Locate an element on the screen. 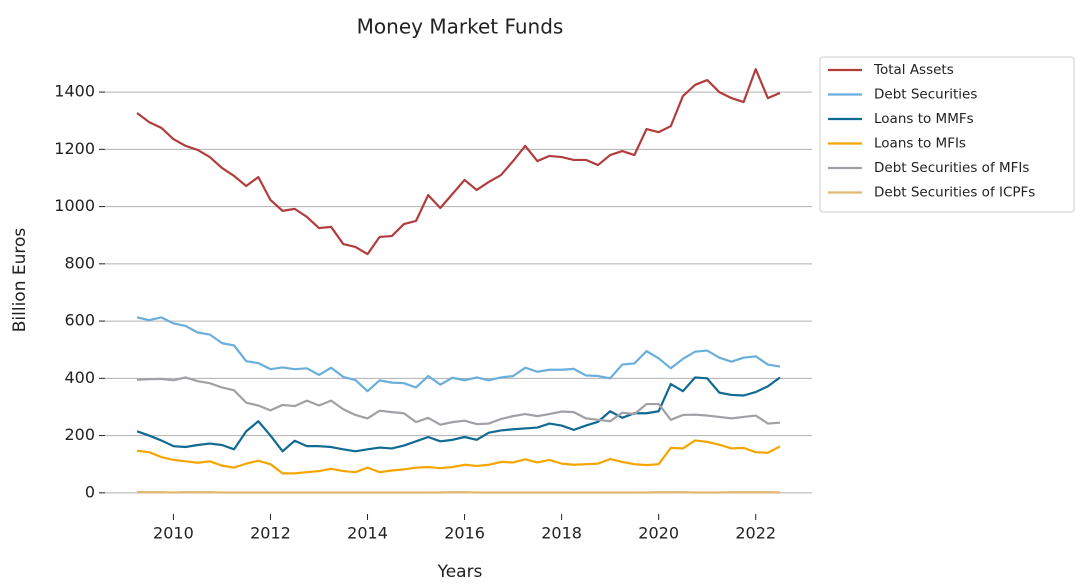  x-tick-label: 2016 is located at coordinates (464, 533).